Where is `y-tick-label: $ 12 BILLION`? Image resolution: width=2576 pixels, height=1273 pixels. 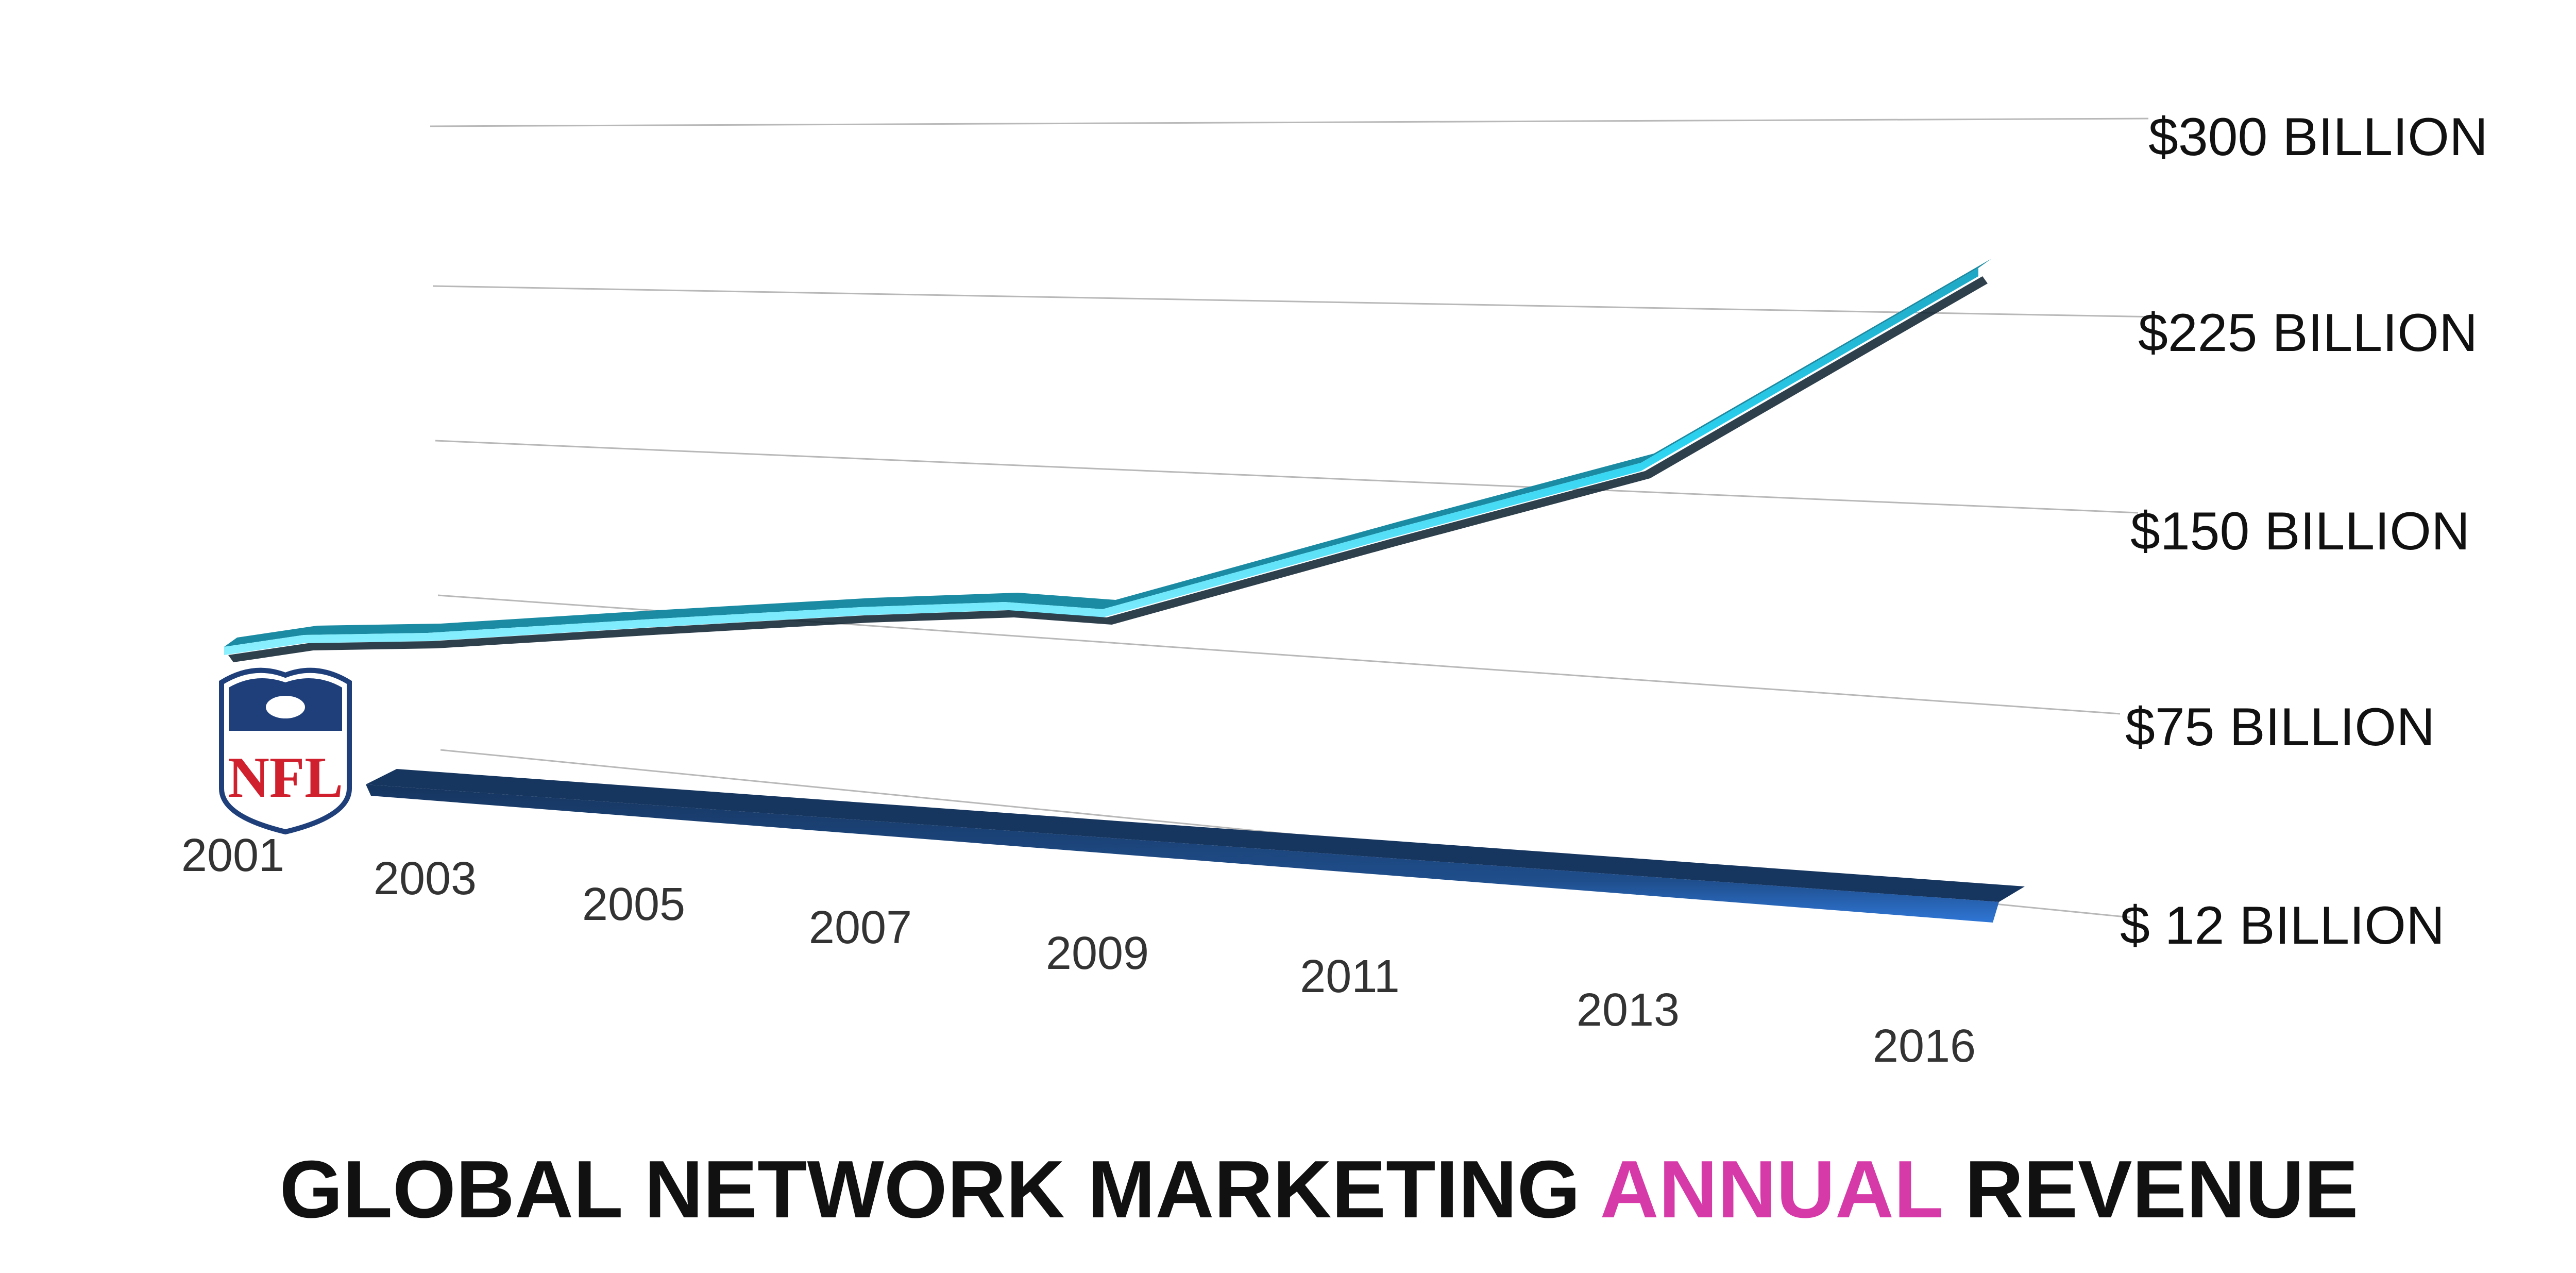 y-tick-label: $ 12 BILLION is located at coordinates (2282, 926).